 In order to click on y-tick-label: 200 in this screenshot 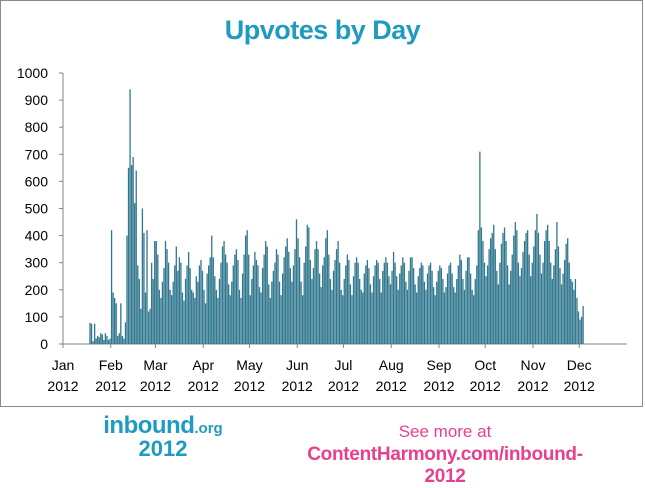, I will do `click(37, 290)`.